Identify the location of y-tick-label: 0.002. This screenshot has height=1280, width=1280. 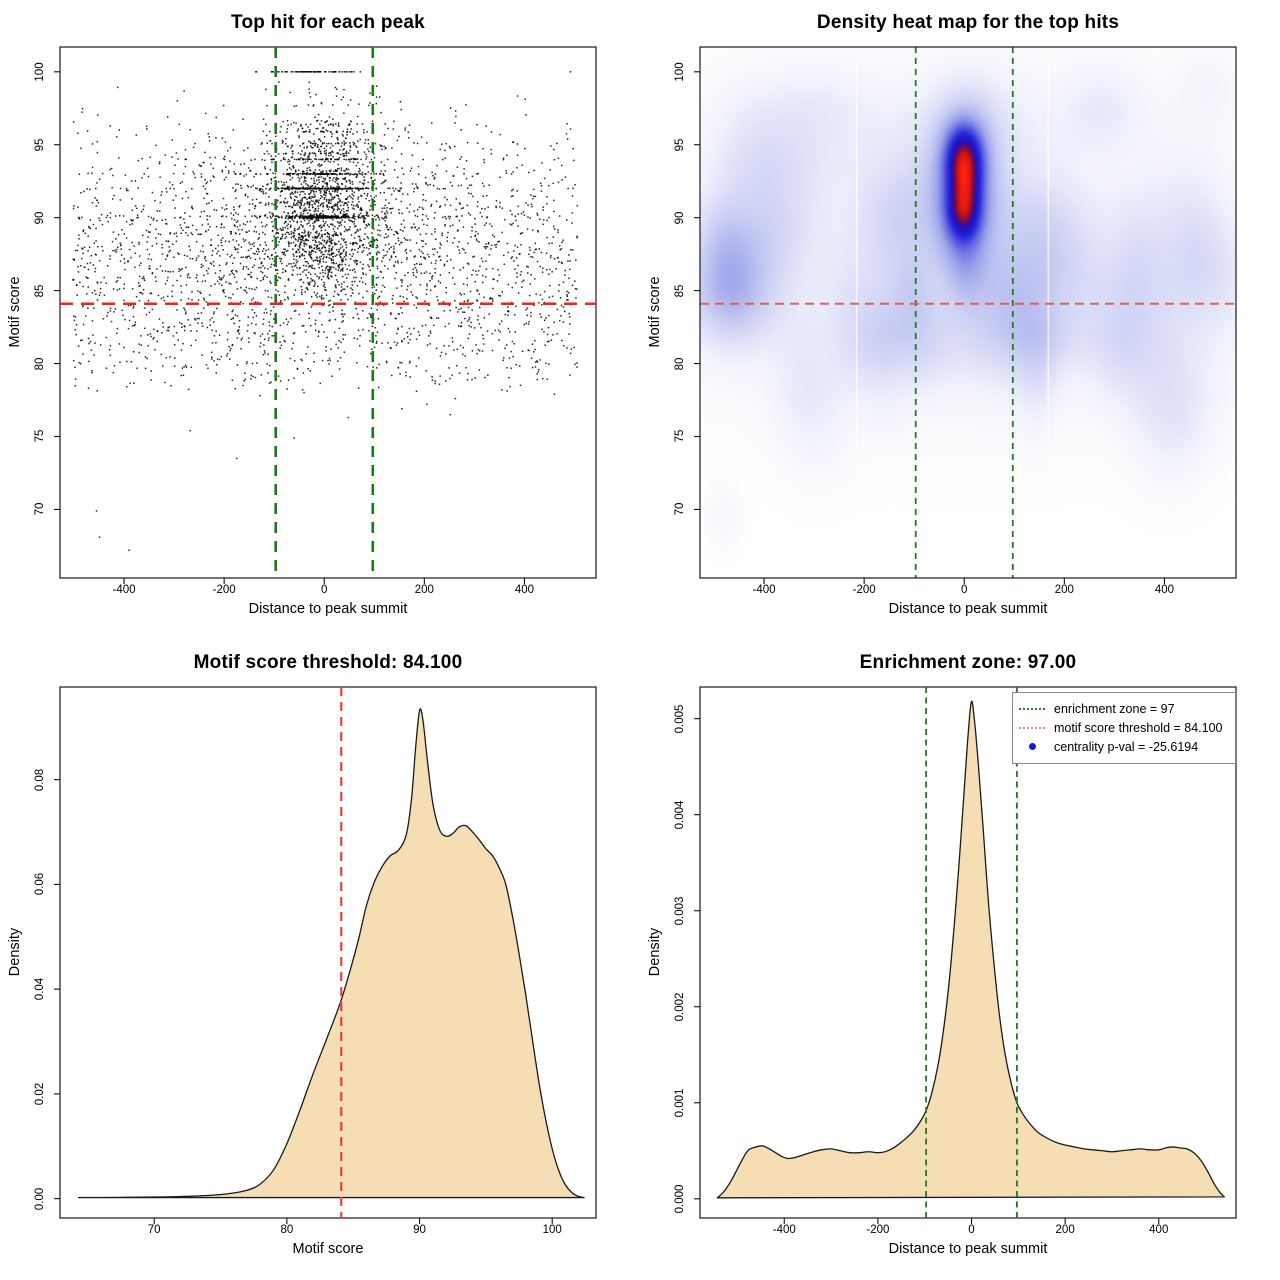
(680, 1007).